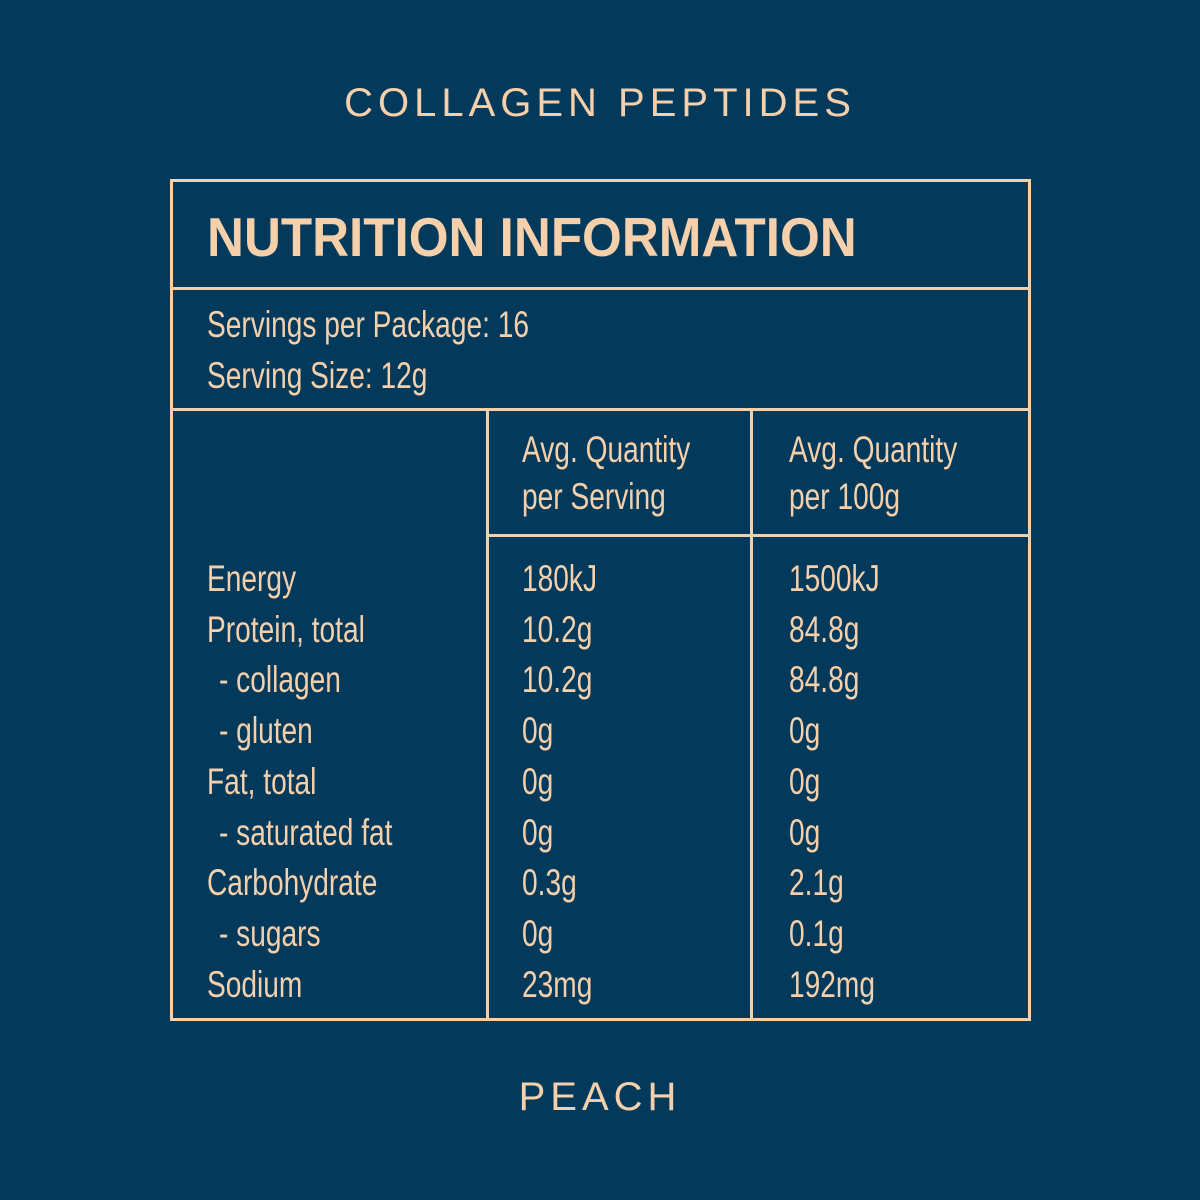 Image resolution: width=1200 pixels, height=1200 pixels. I want to click on per-100g: 1500kJ, so click(834, 578).